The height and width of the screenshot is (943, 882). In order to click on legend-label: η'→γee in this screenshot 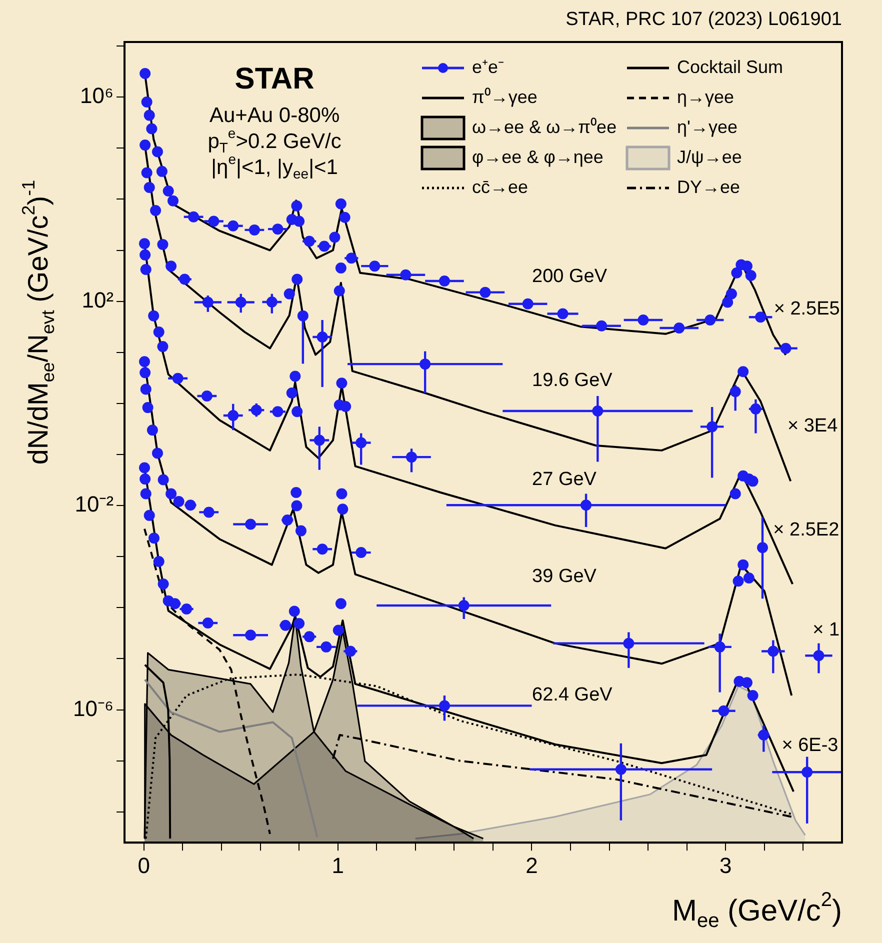, I will do `click(707, 126)`.